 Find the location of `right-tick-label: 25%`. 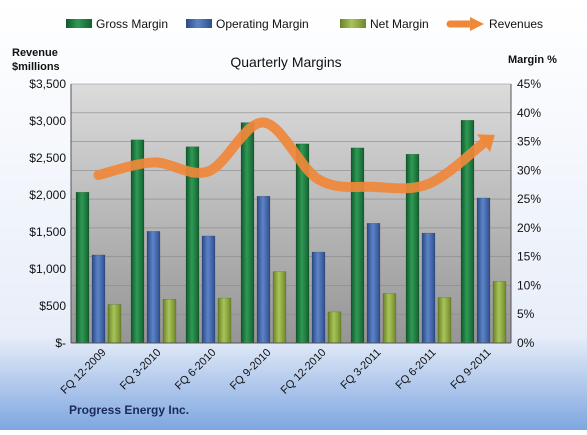

right-tick-label: 25% is located at coordinates (529, 199).